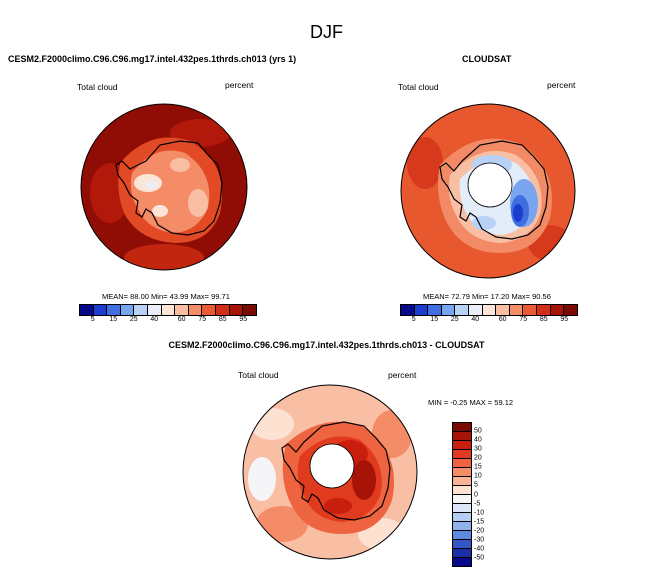  I want to click on panel3-polar-map, so click(330, 472).